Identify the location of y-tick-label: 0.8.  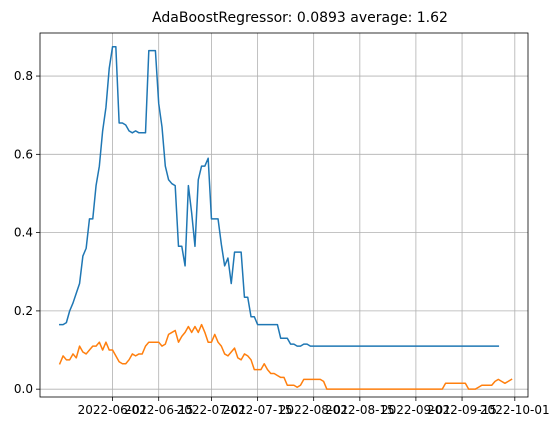
(23, 76).